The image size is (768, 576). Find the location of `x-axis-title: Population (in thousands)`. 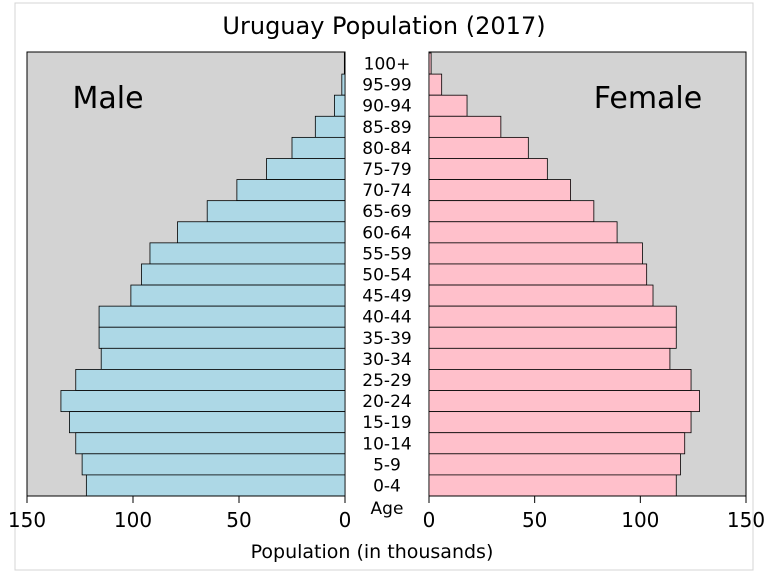

x-axis-title: Population (in thousands) is located at coordinates (372, 552).